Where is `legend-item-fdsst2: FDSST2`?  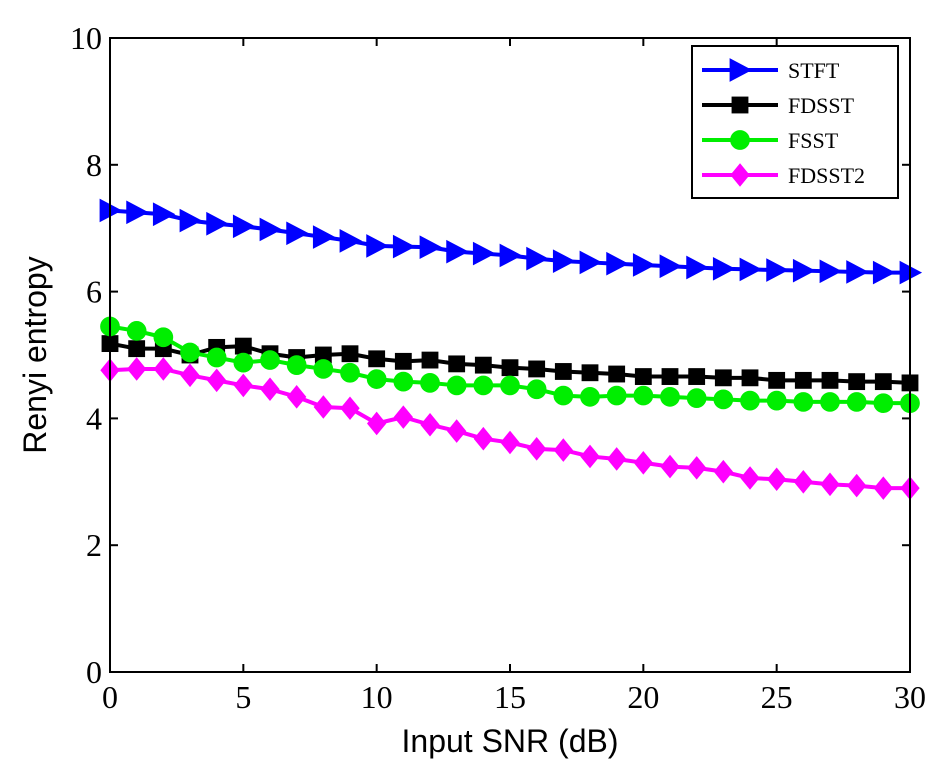 legend-item-fdsst2: FDSST2 is located at coordinates (783, 175).